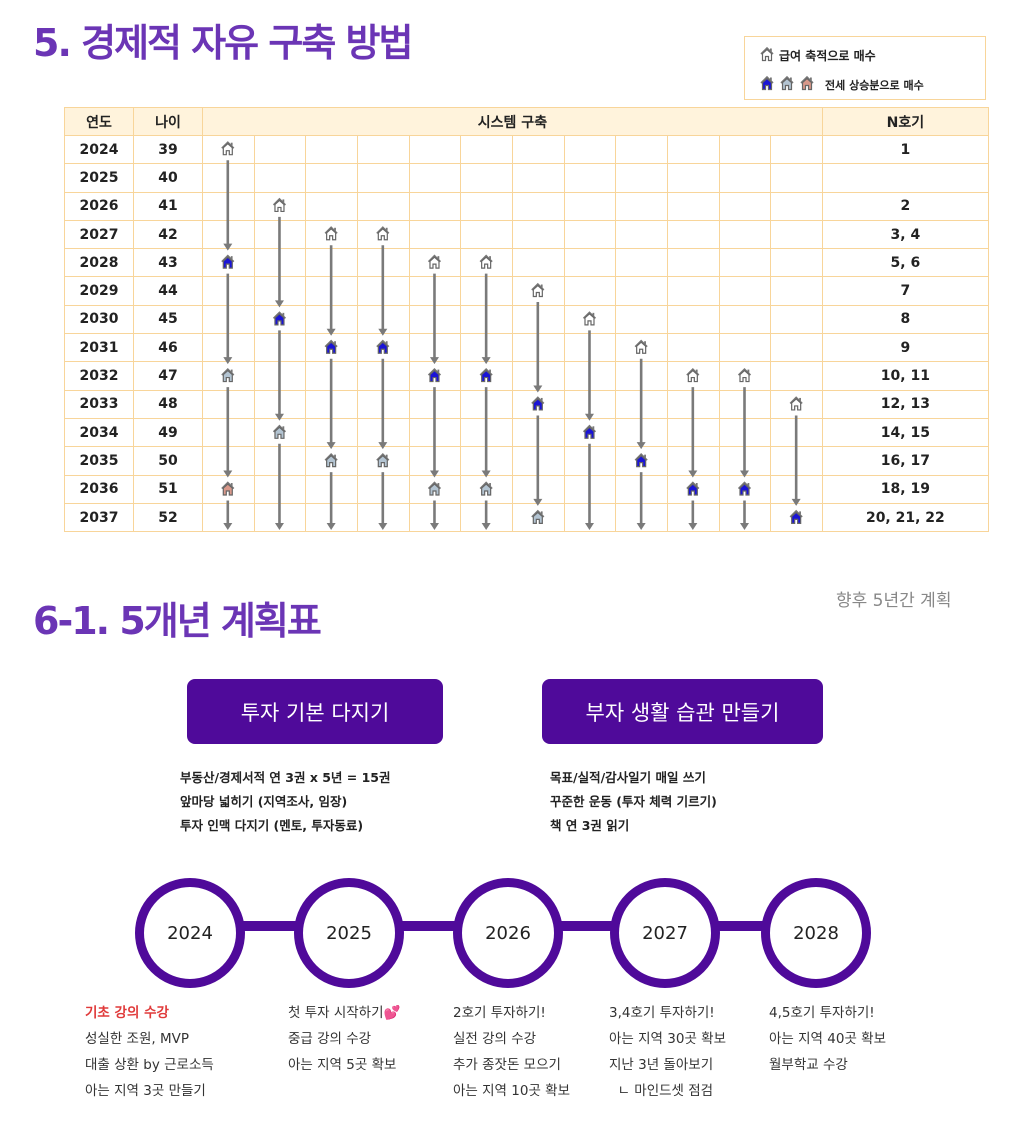 The height and width of the screenshot is (1138, 1014). I want to click on age-cell: 43, so click(168, 263).